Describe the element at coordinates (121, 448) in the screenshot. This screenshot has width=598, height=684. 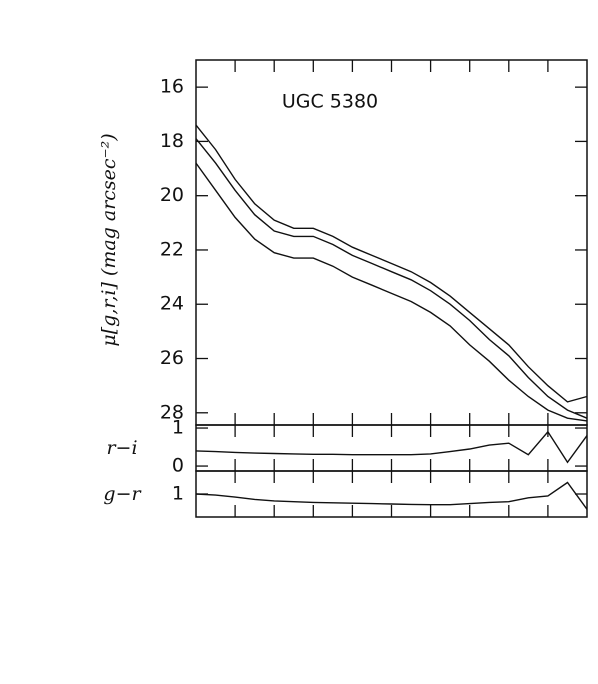
I see `y-axis-label: r−i` at that location.